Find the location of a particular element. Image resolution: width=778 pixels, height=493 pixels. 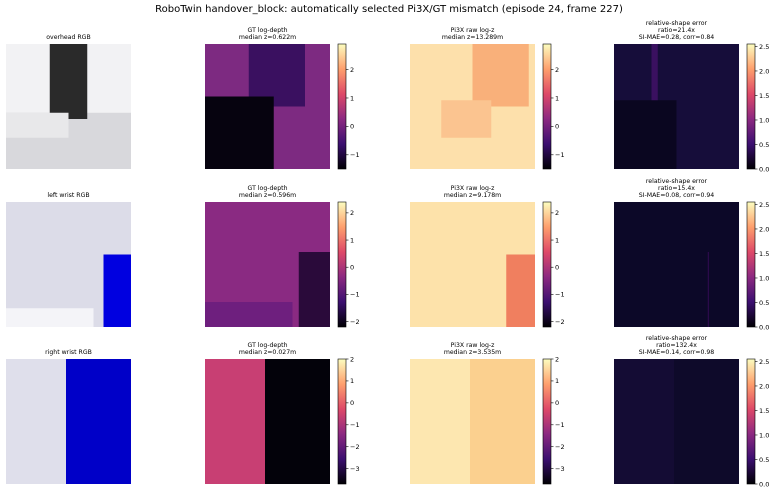

panel-title: overhead RGB is located at coordinates (68, 37).